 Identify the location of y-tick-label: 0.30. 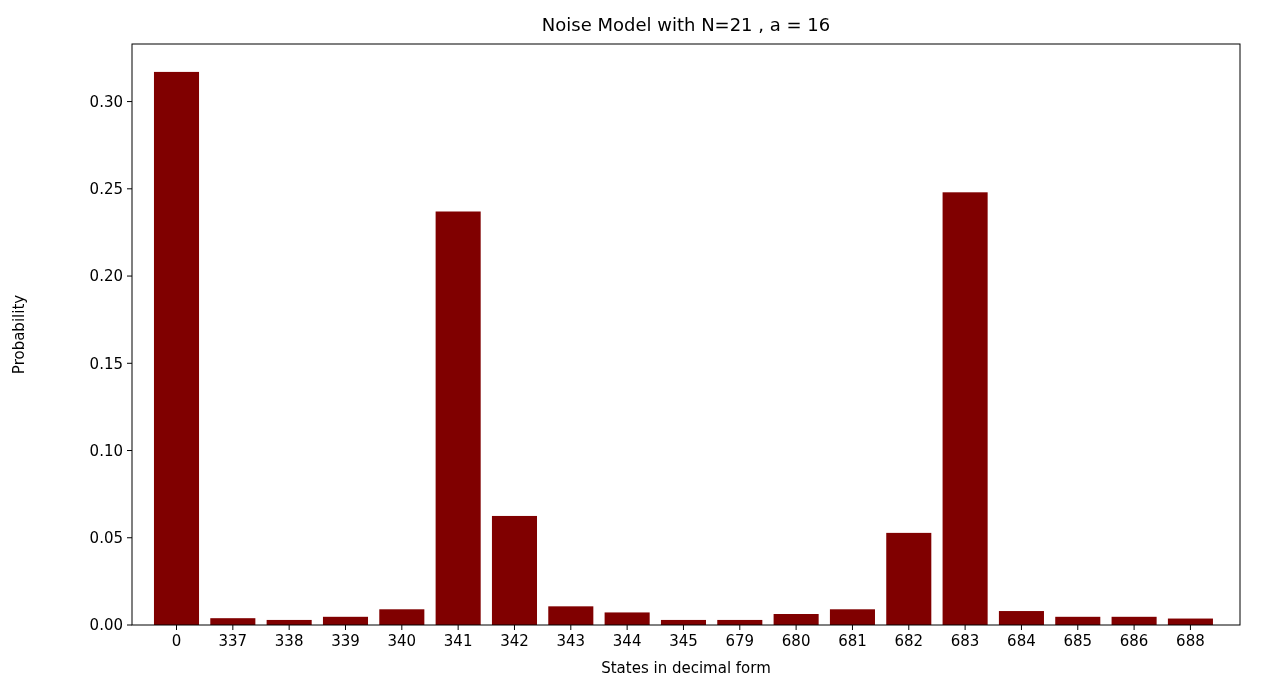
(106, 101).